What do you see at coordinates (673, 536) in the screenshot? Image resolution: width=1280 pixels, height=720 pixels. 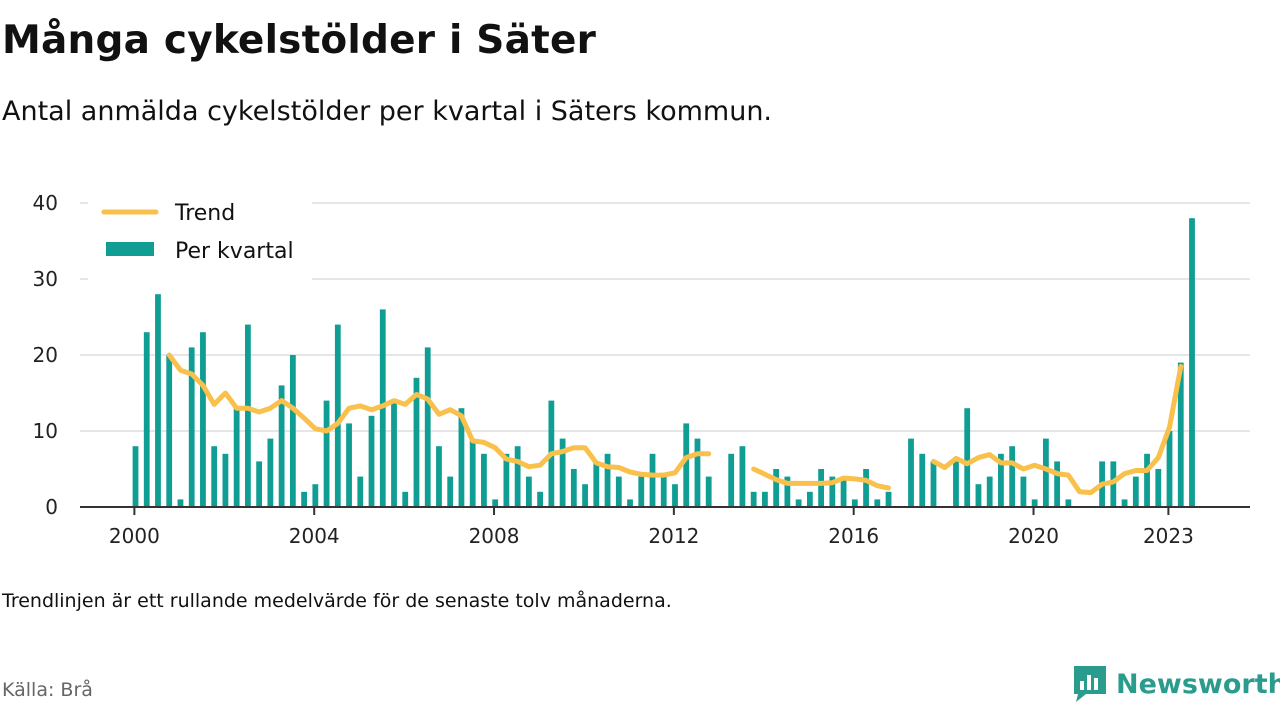 I see `x-tick-label: 2012` at bounding box center [673, 536].